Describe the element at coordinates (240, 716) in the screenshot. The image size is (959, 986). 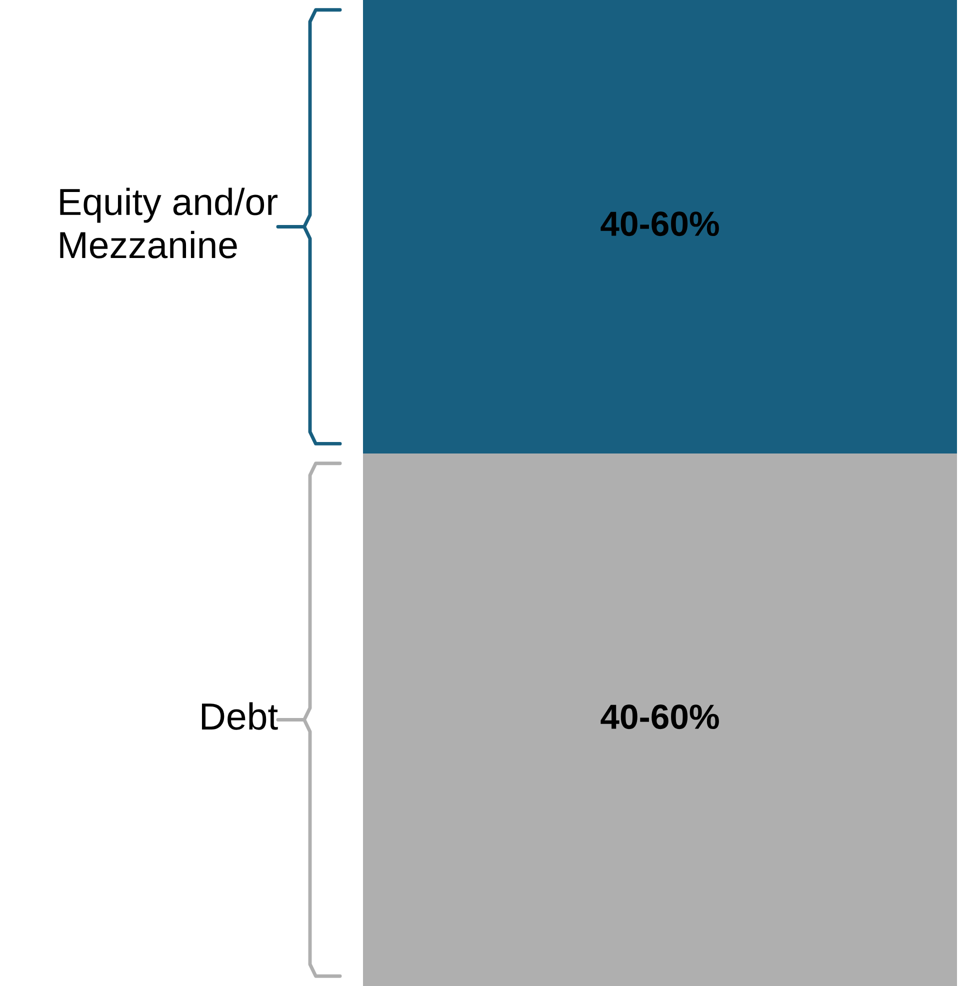
I see `text: Debt` at that location.